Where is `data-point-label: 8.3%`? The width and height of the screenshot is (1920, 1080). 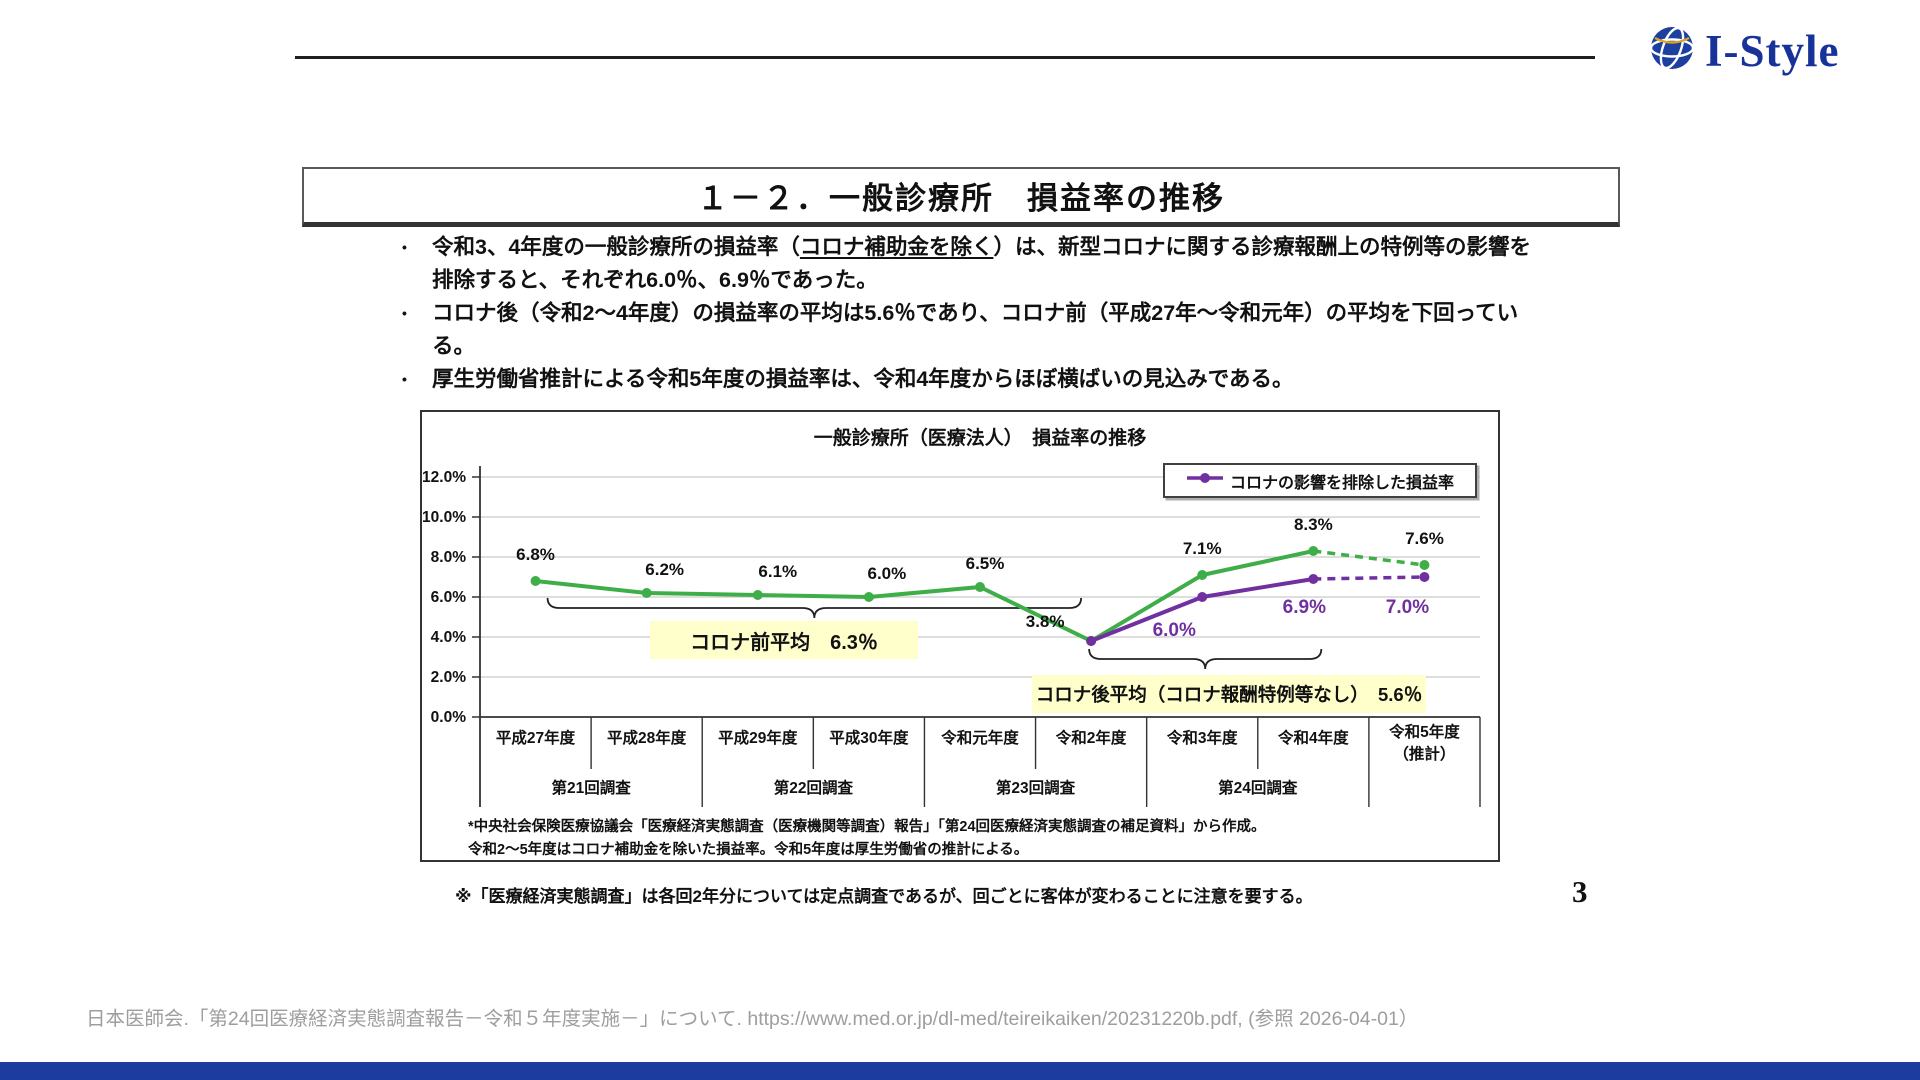 data-point-label: 8.3% is located at coordinates (1313, 524).